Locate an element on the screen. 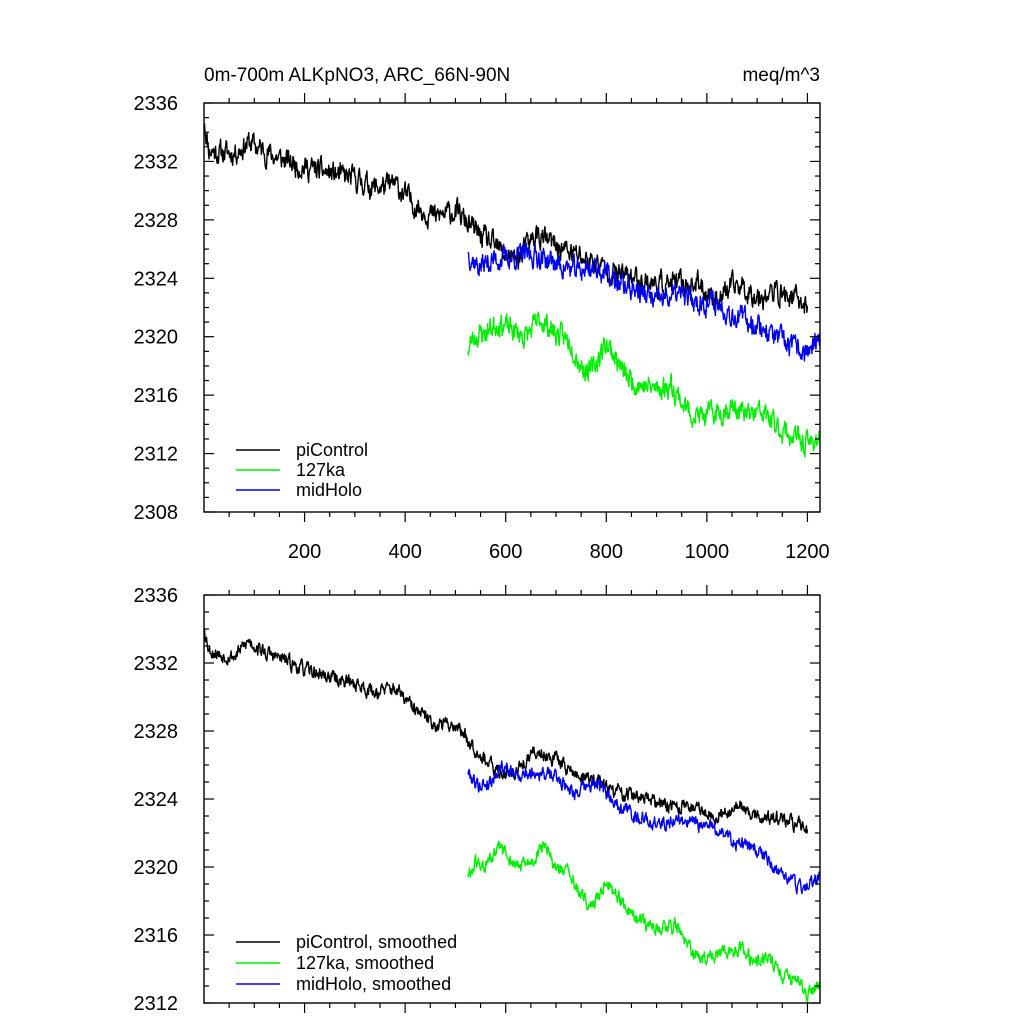 Image resolution: width=1024 pixels, height=1024 pixels. x-tick-label: 800 is located at coordinates (606, 552).